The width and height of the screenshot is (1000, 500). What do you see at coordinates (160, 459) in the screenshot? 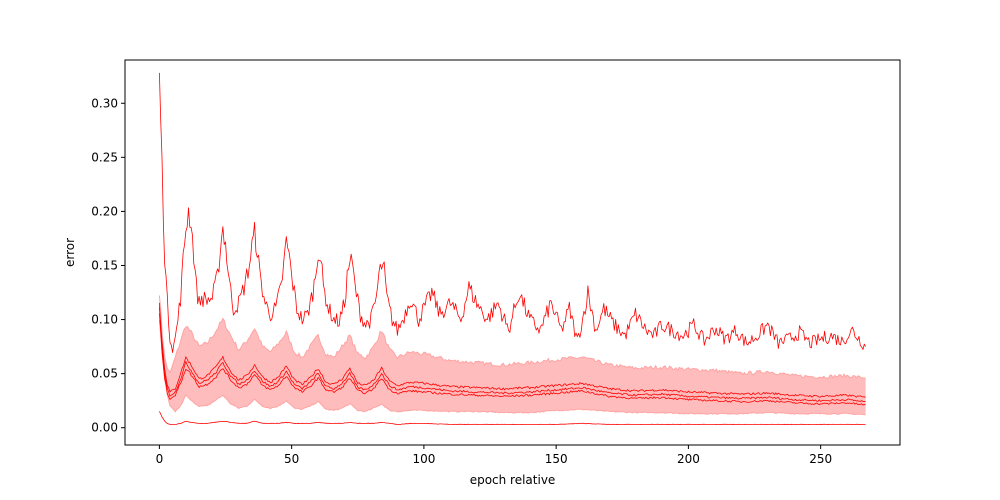
I see `x-tick-label: 0` at bounding box center [160, 459].